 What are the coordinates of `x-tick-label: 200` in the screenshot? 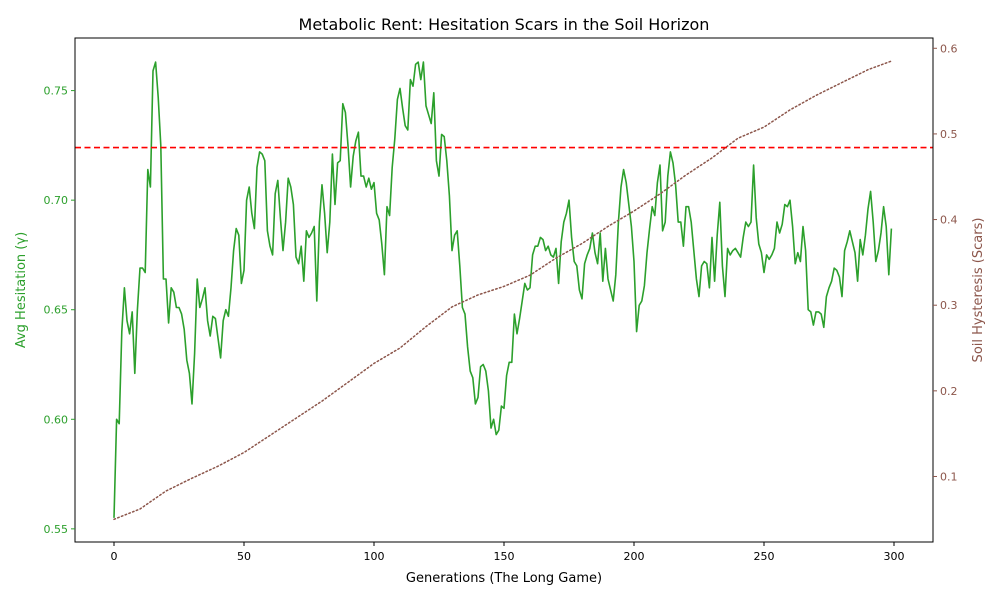 It's located at (634, 556).